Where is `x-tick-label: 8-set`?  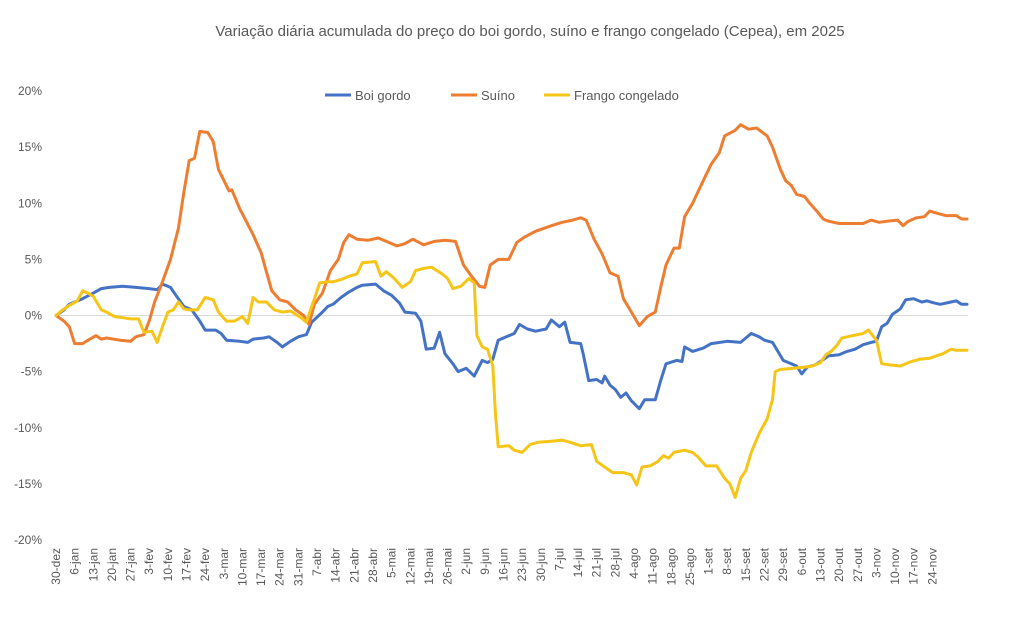 x-tick-label: 8-set is located at coordinates (727, 560).